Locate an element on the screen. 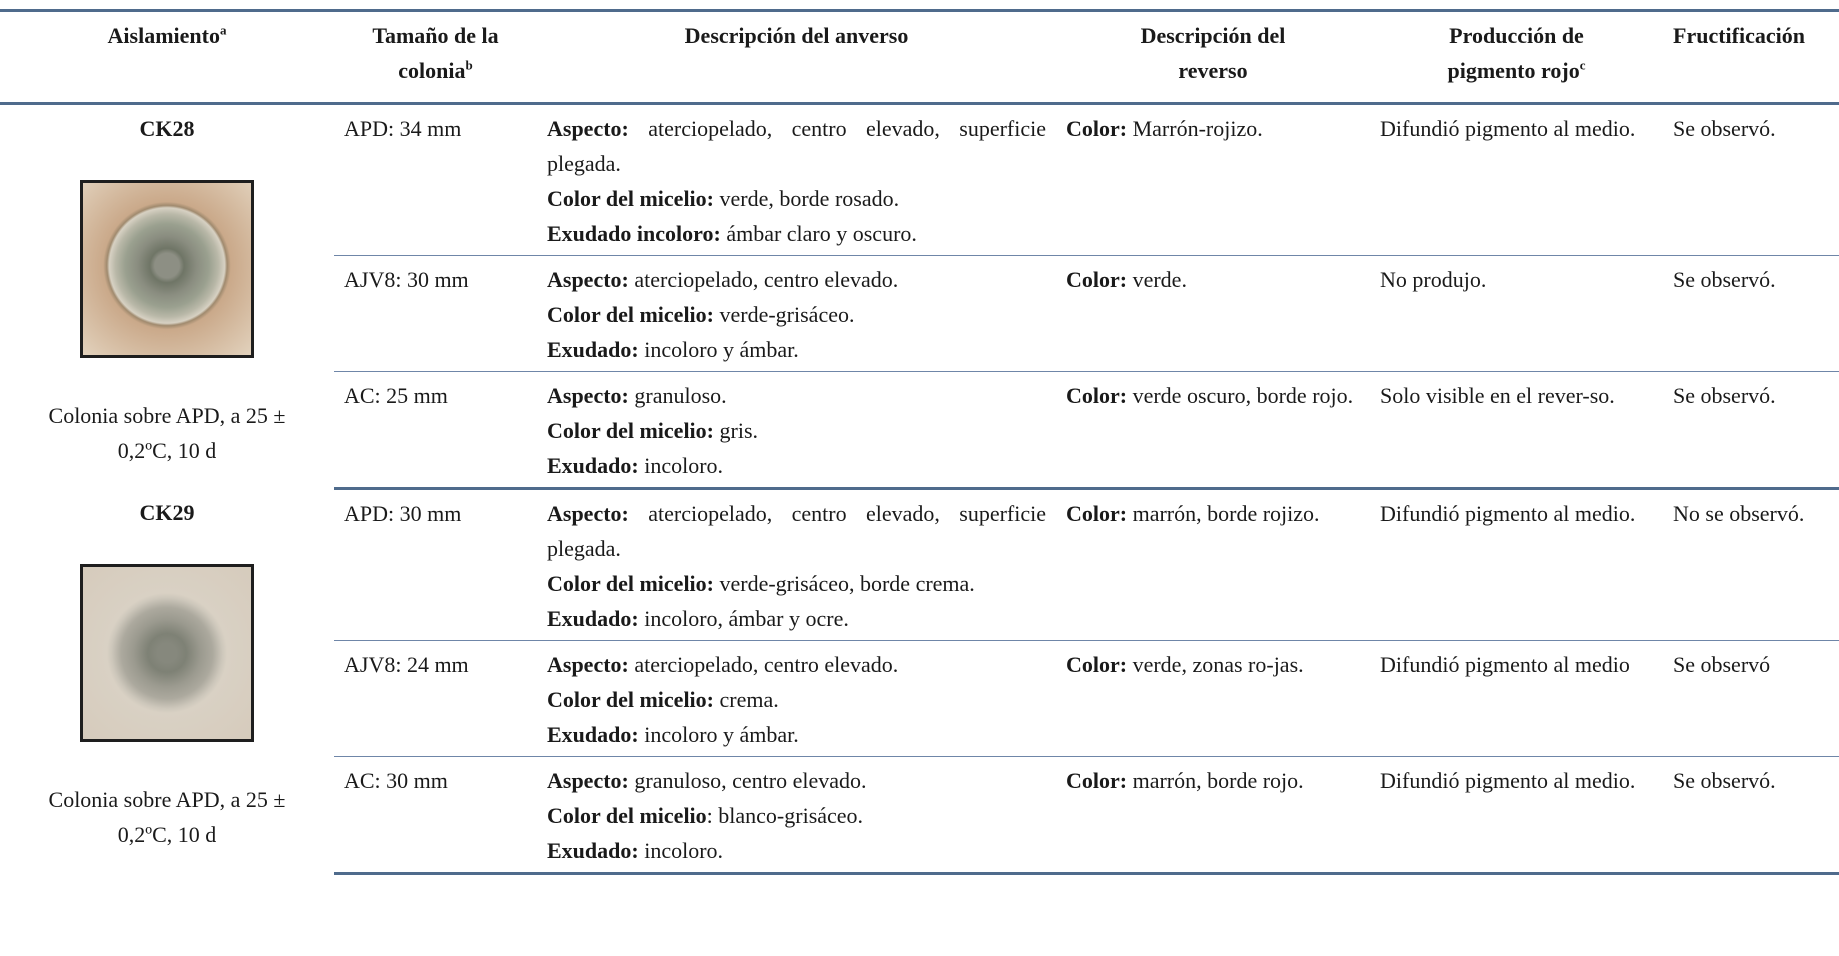  reverse-cell: Color: marrón, borde rojizo. is located at coordinates (1213, 564).